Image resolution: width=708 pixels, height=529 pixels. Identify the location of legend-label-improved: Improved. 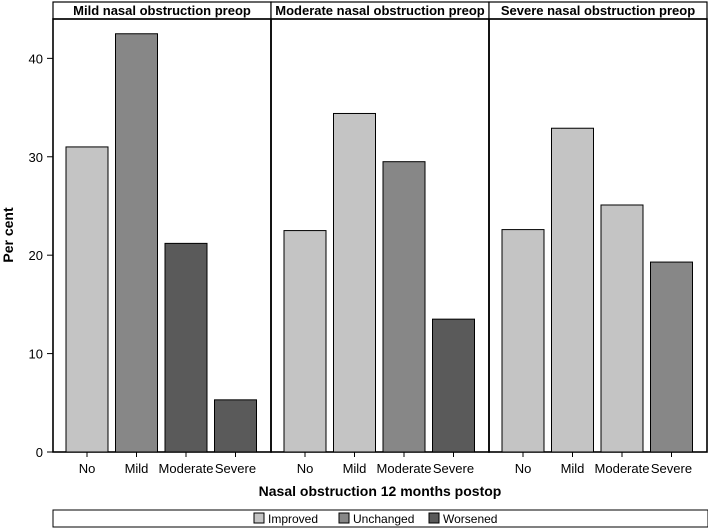
(293, 519).